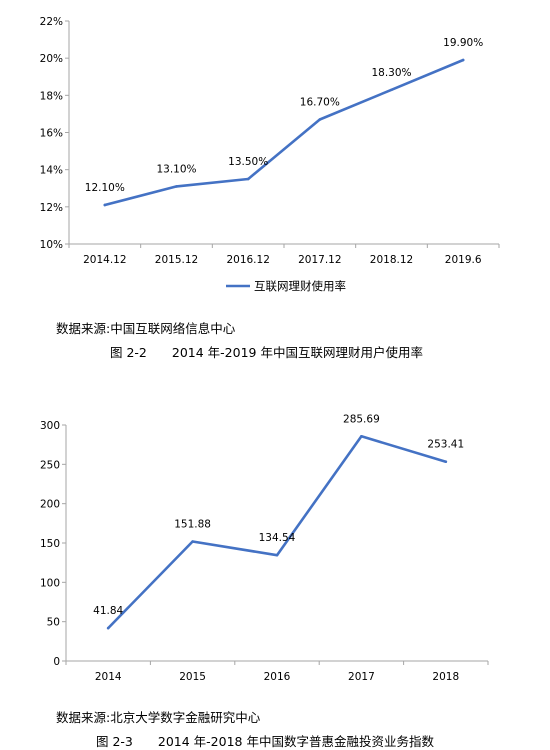  I want to click on data-label: 12.10%, so click(105, 188).